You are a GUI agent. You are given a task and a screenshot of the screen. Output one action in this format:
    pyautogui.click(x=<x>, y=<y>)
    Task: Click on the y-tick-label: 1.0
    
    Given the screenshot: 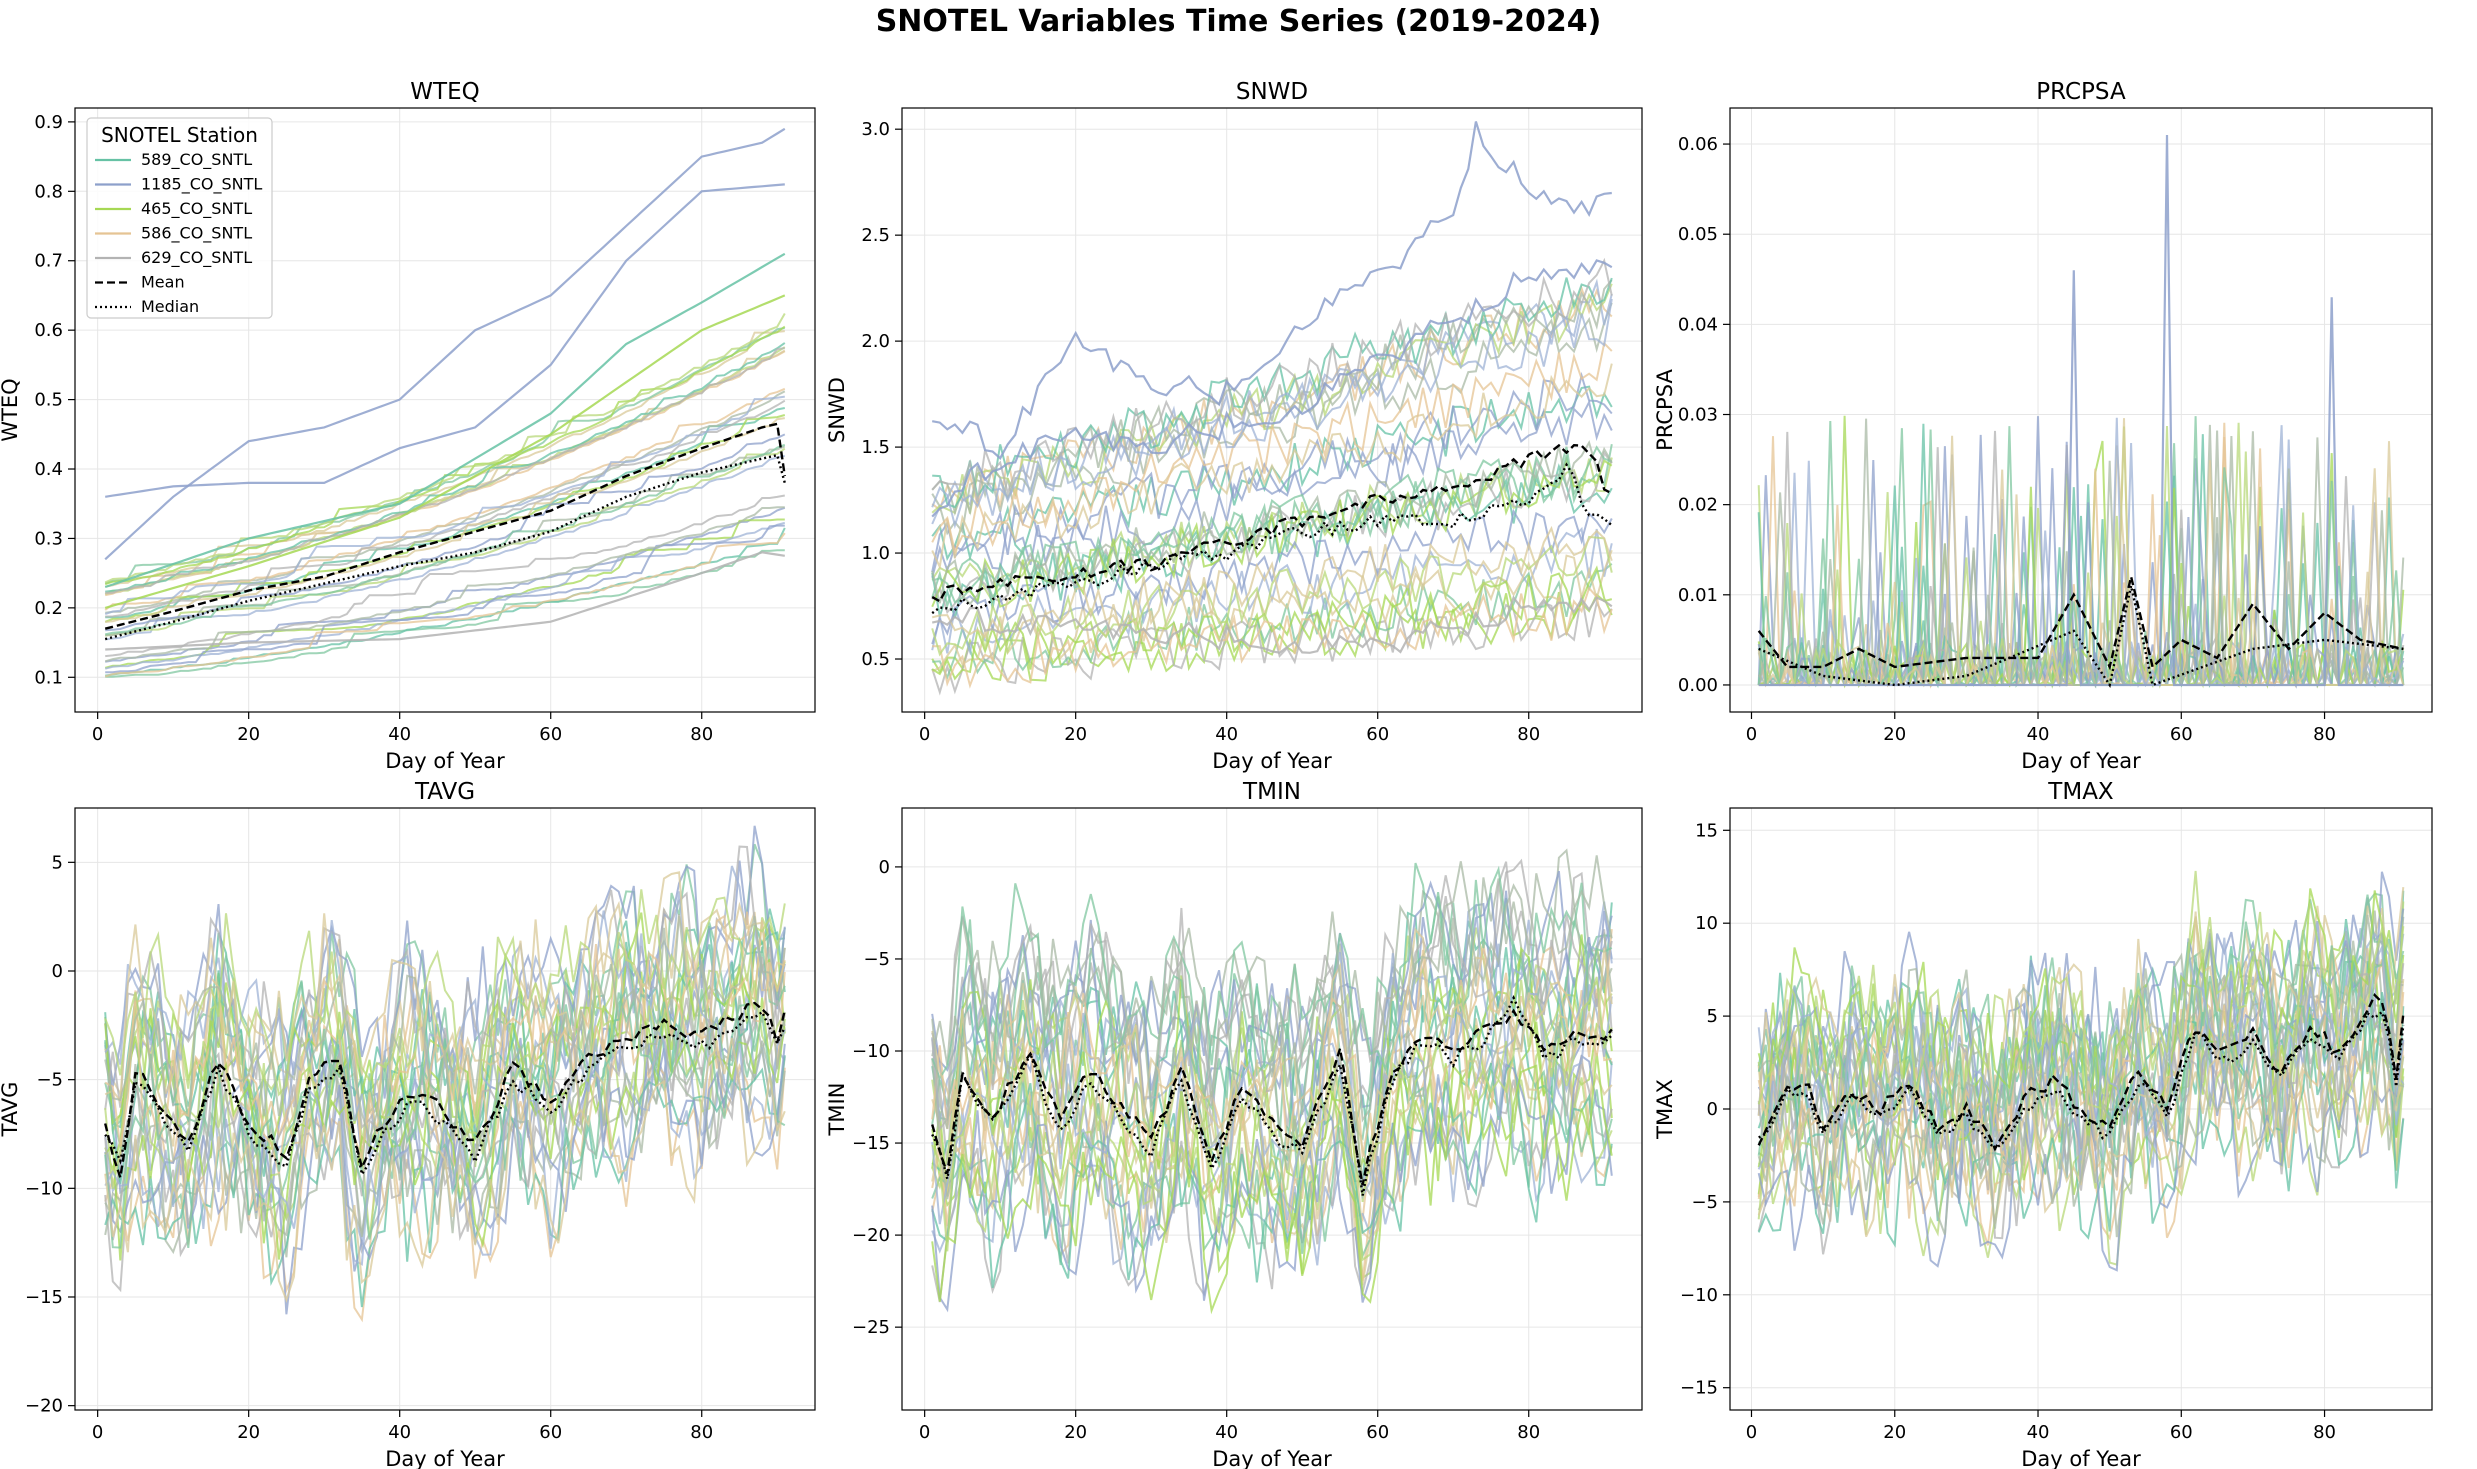 What is the action you would take?
    pyautogui.click(x=875, y=553)
    